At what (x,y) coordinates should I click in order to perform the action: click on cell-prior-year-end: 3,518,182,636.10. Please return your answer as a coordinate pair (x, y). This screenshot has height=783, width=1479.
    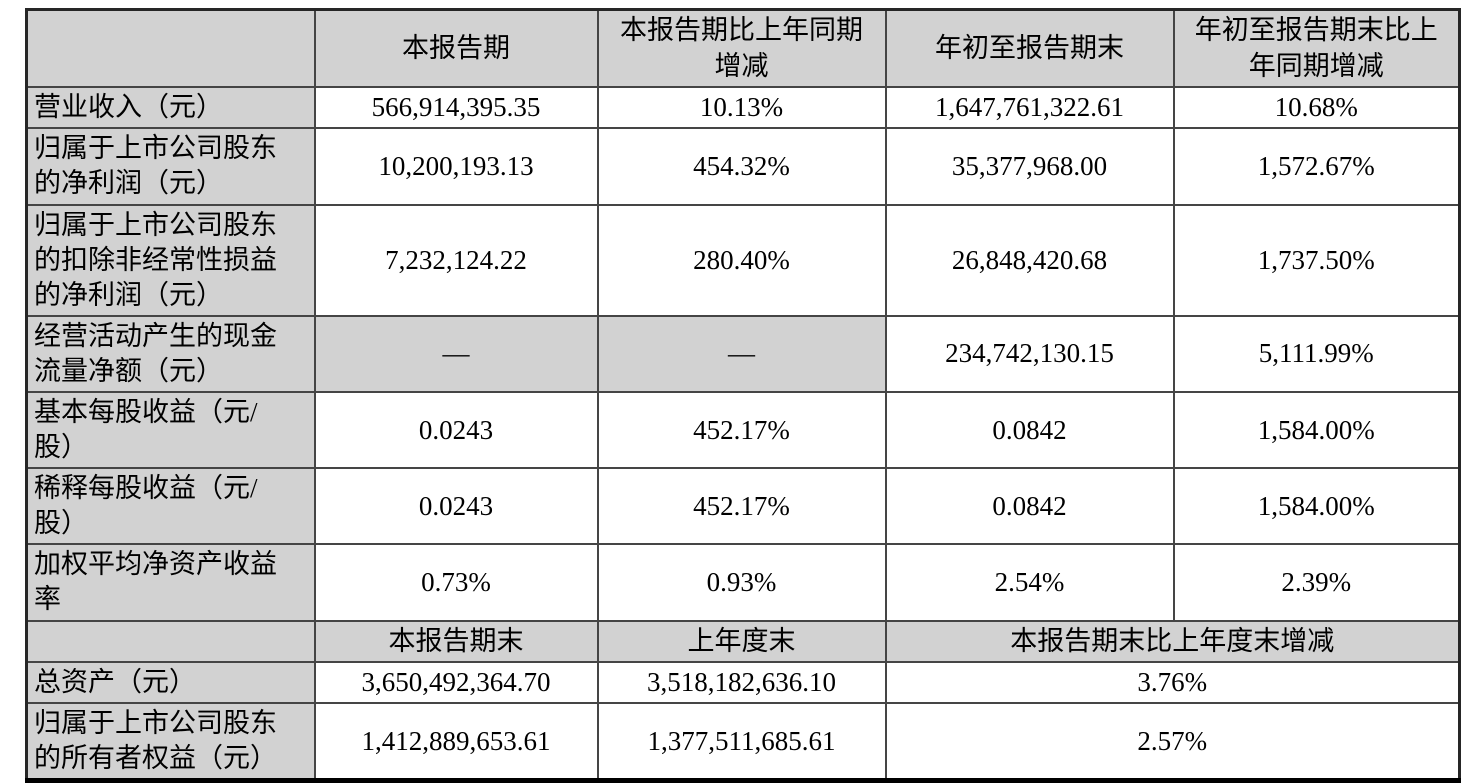
    Looking at the image, I should click on (741, 683).